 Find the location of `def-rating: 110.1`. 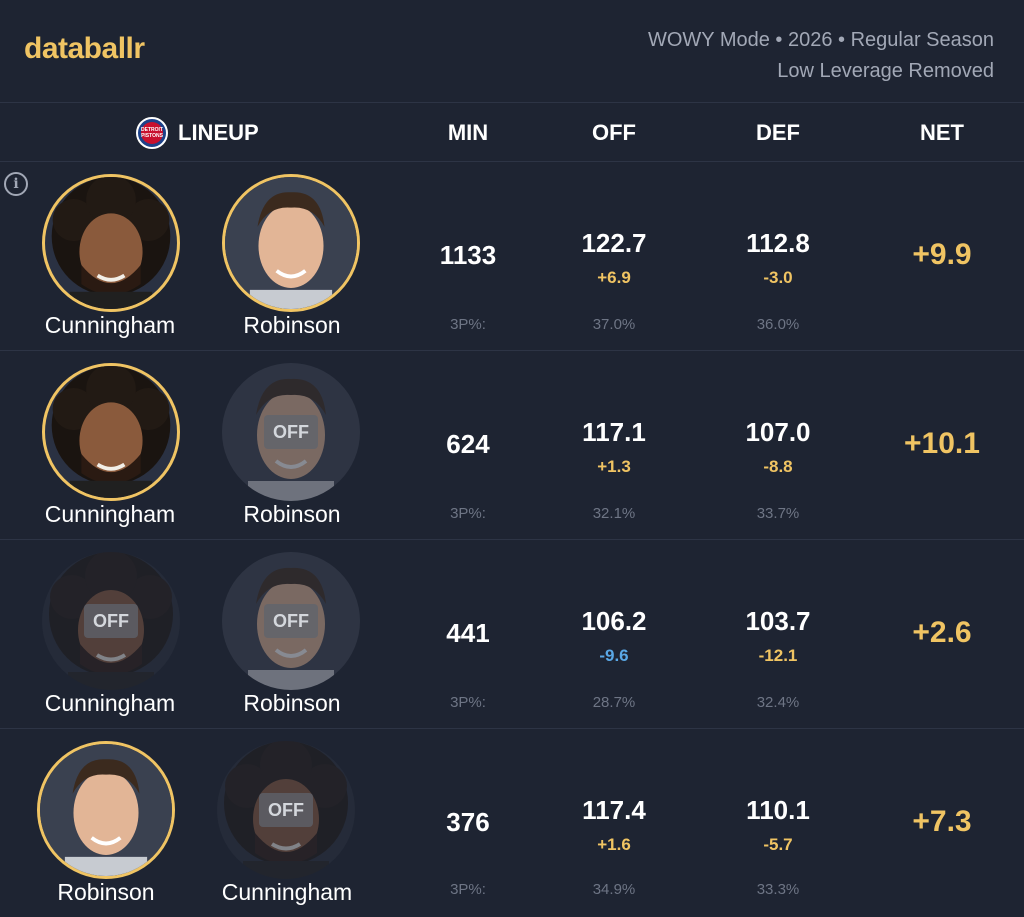

def-rating: 110.1 is located at coordinates (778, 810).